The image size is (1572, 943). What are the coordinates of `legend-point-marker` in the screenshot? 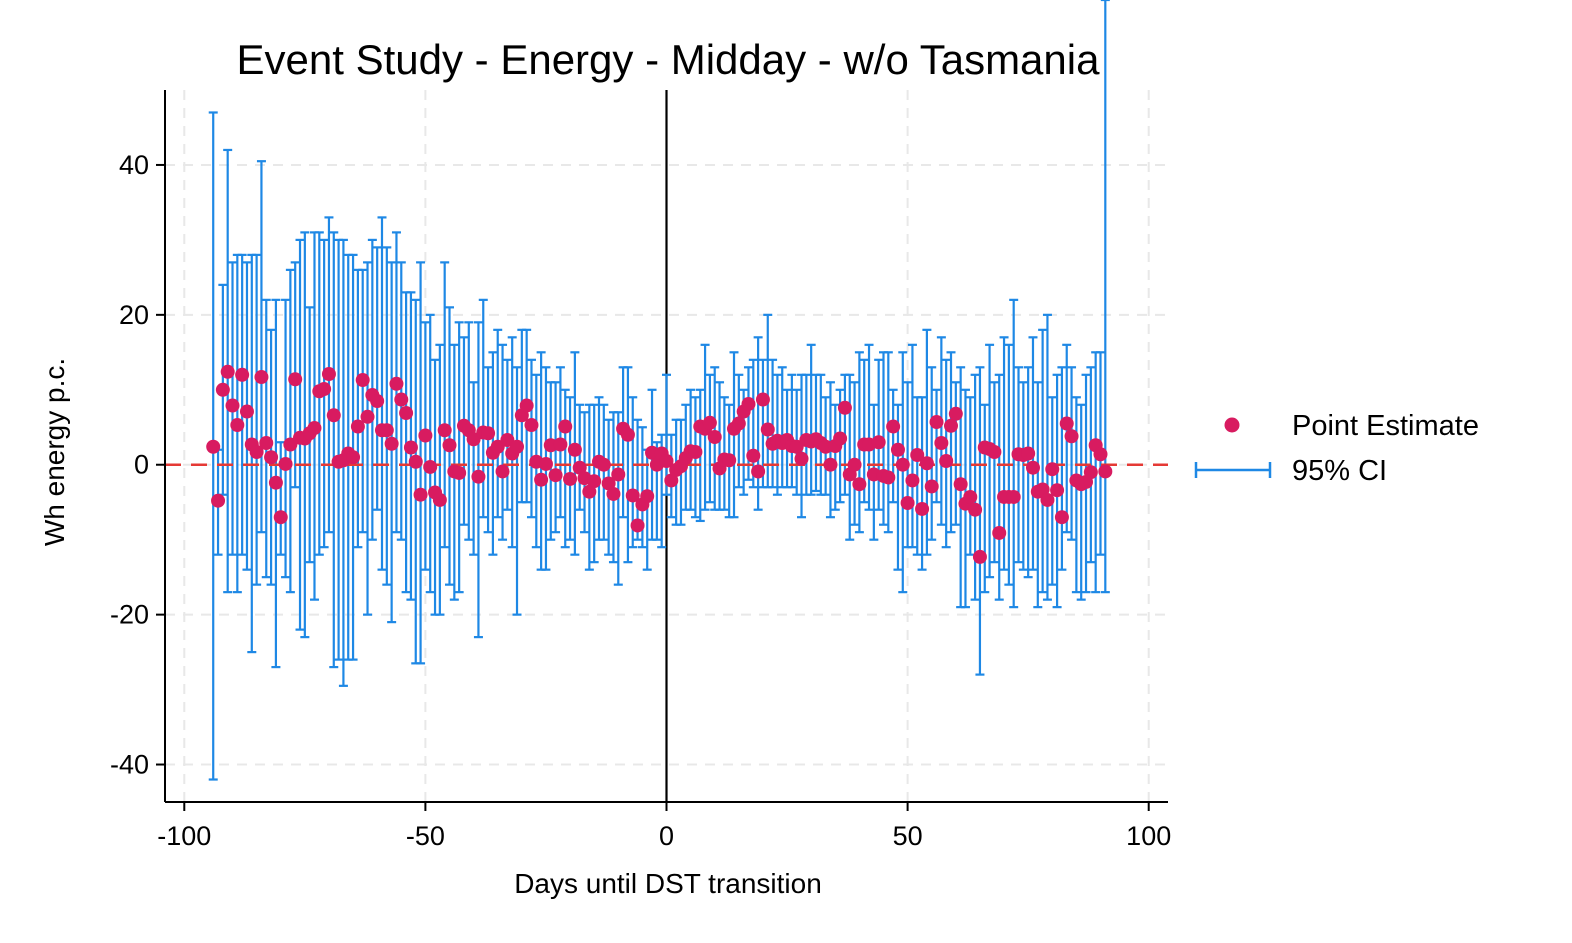 It's located at (1232, 425).